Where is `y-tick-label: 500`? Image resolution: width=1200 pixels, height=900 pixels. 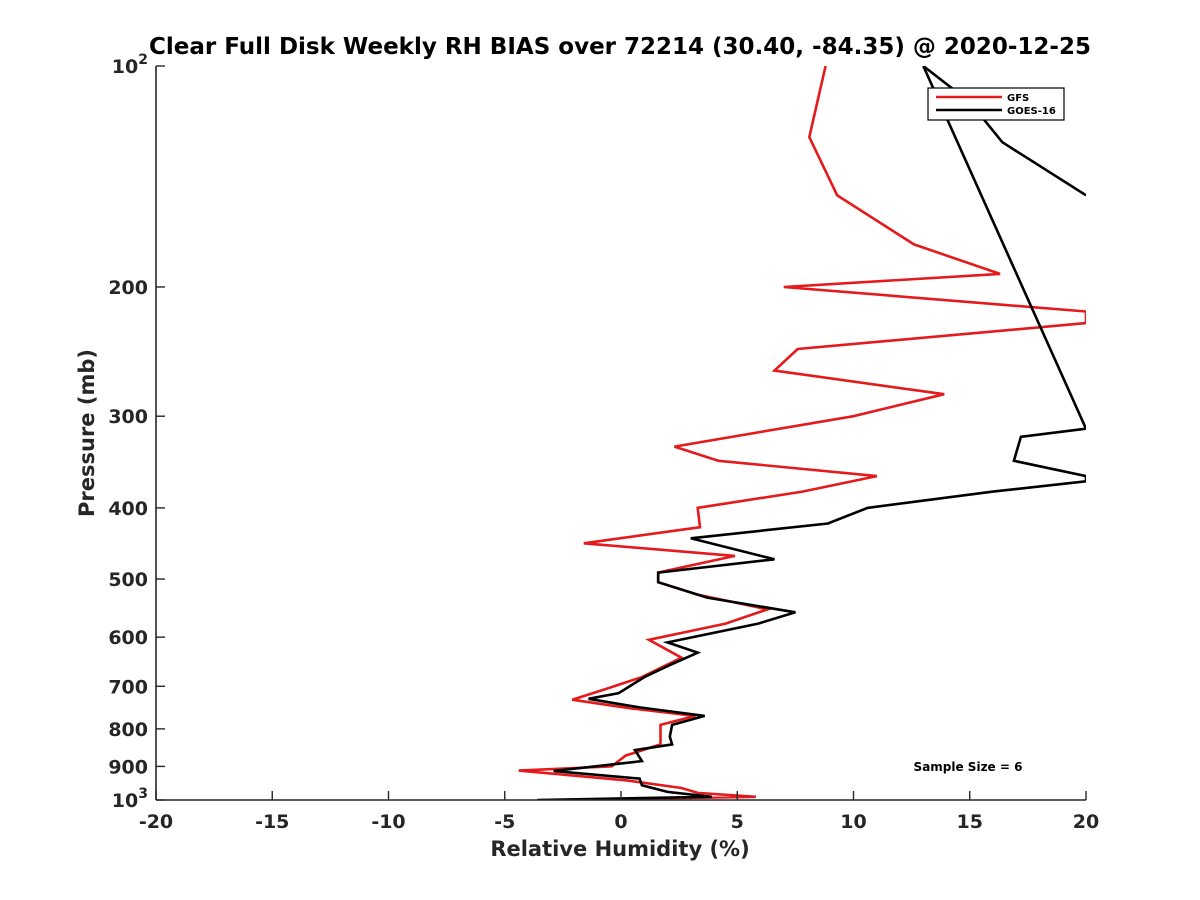 y-tick-label: 500 is located at coordinates (128, 580).